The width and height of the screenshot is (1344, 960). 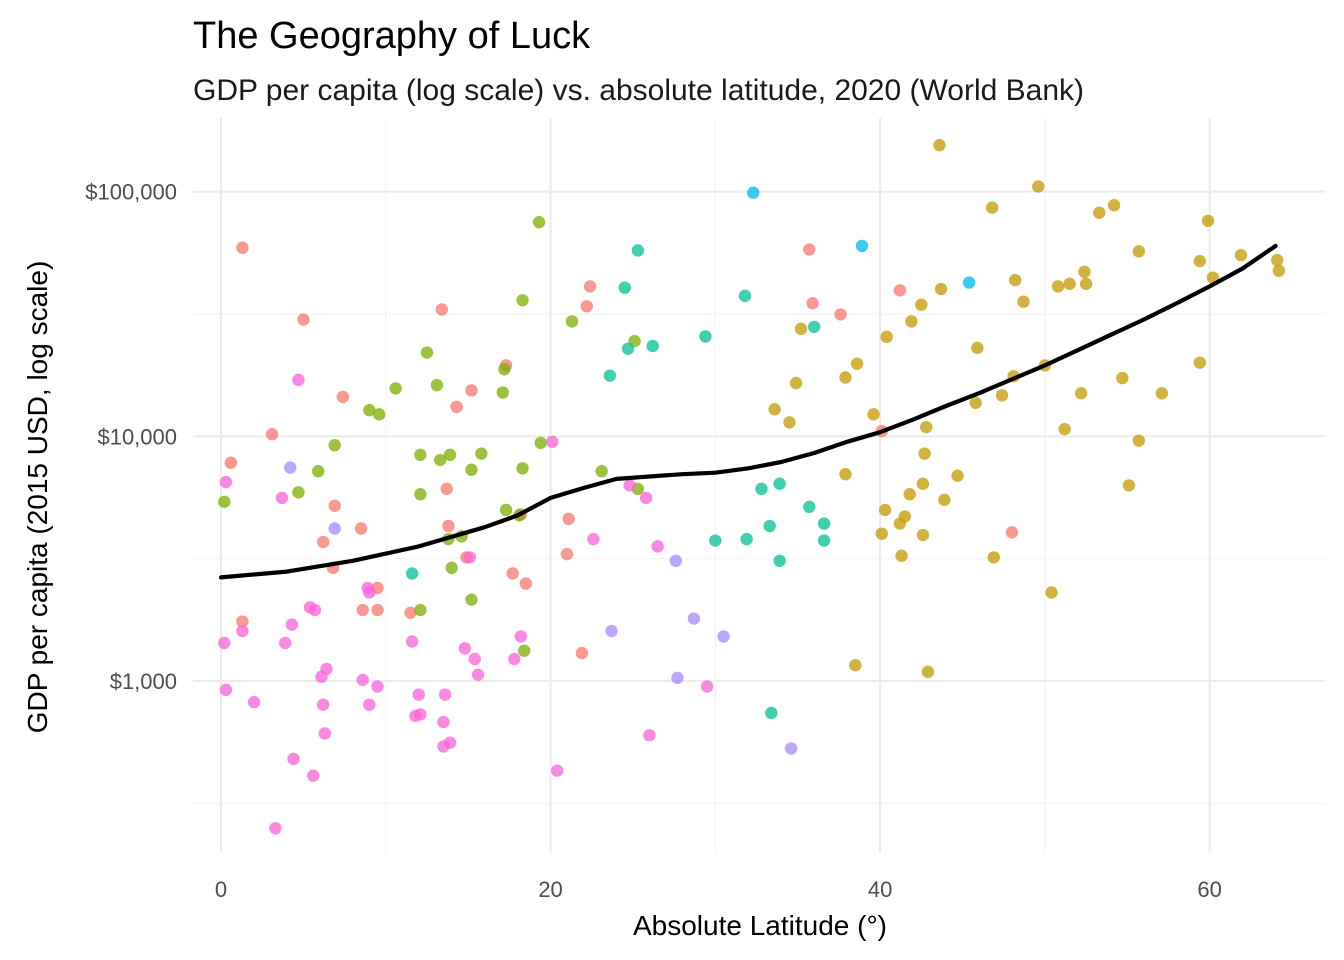 What do you see at coordinates (718, 889) in the screenshot?
I see `x-axis-ticks: 0 20 40 60` at bounding box center [718, 889].